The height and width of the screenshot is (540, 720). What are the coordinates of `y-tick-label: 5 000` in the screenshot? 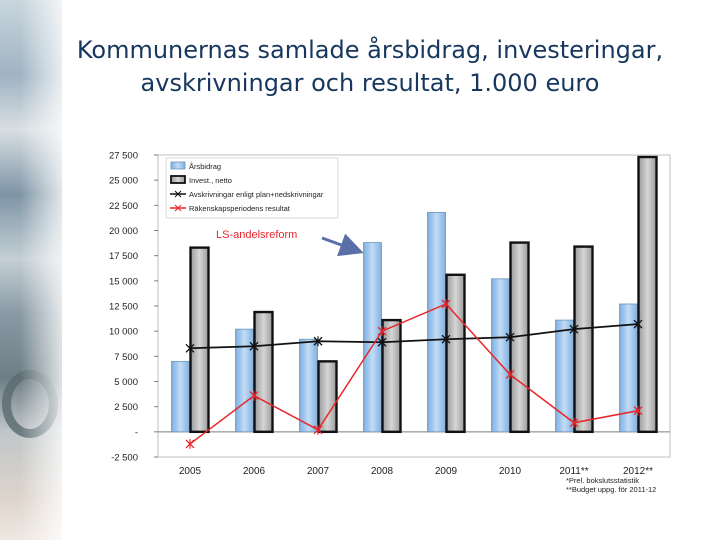 It's located at (126, 382).